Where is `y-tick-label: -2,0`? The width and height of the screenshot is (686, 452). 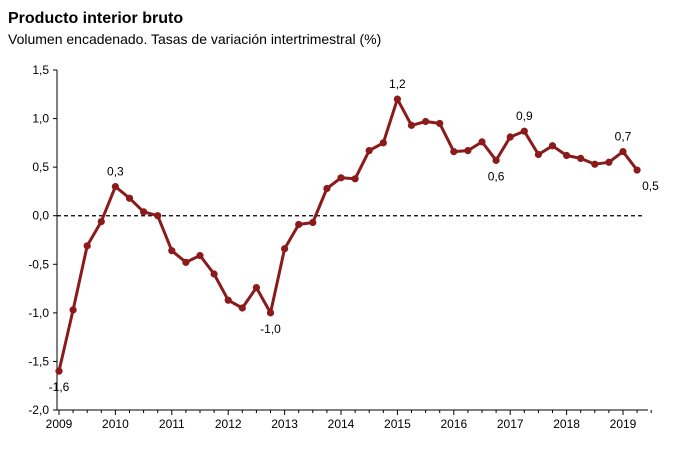 y-tick-label: -2,0 is located at coordinates (38, 410).